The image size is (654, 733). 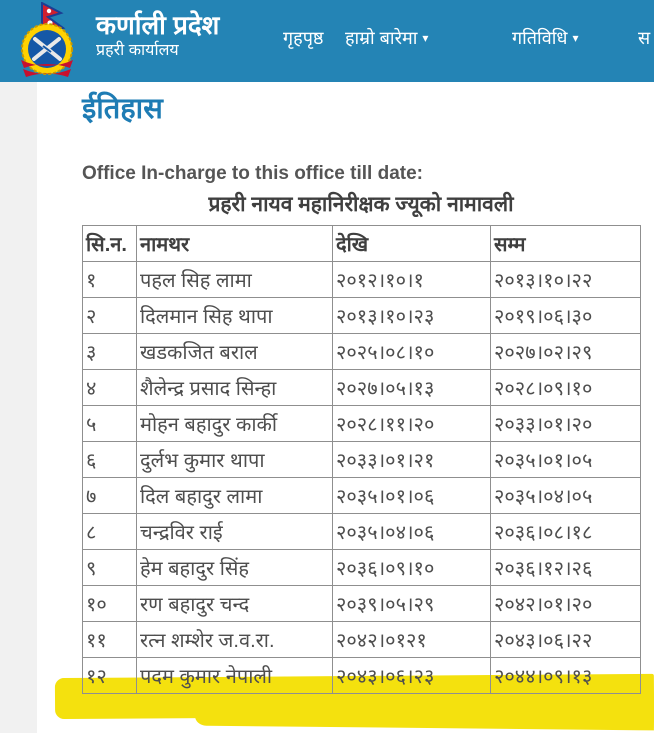 I want to click on site-title: कर्णाली प्रदेश, so click(x=158, y=25).